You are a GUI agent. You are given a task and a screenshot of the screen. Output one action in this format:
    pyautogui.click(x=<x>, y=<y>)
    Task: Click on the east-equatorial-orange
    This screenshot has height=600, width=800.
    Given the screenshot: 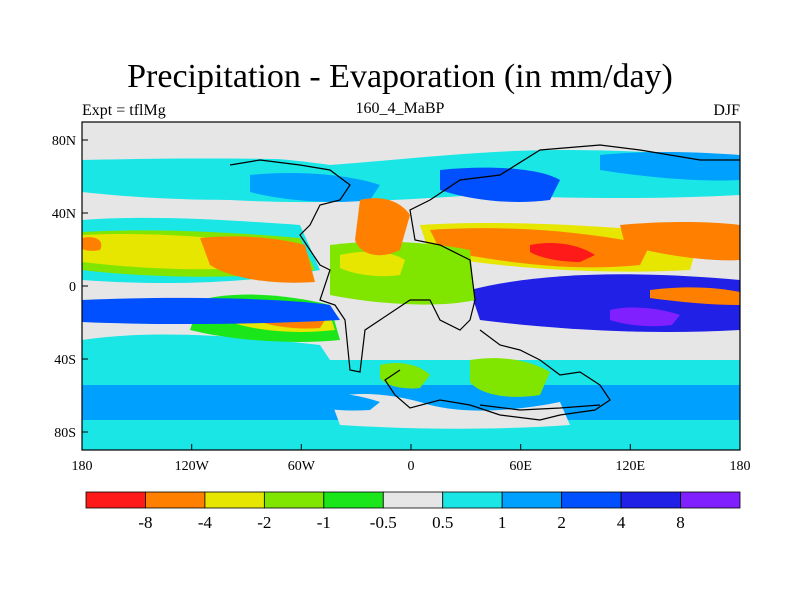 What is the action you would take?
    pyautogui.click(x=695, y=296)
    